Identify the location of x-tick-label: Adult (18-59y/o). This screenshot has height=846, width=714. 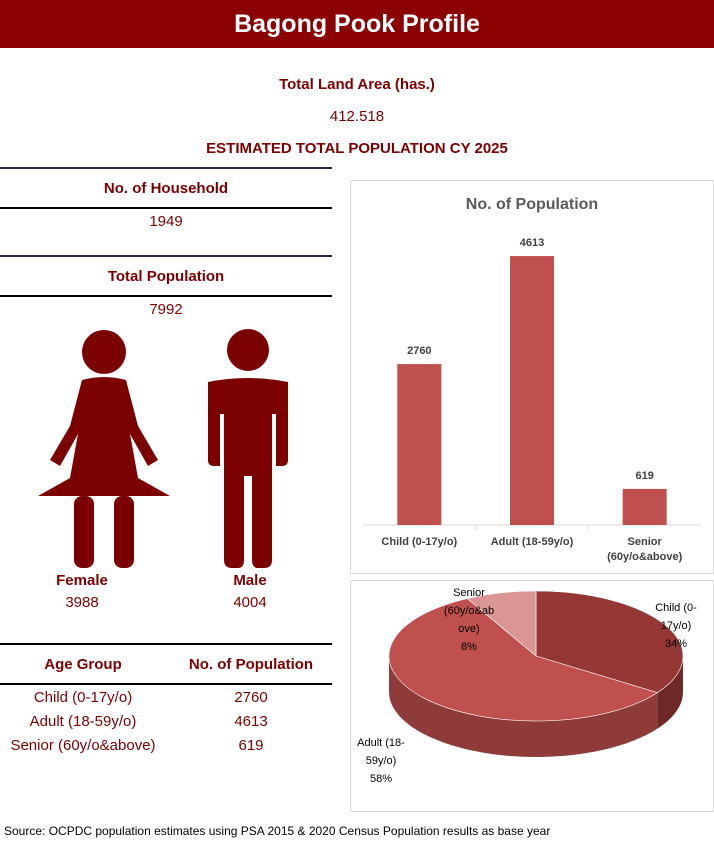
(532, 542).